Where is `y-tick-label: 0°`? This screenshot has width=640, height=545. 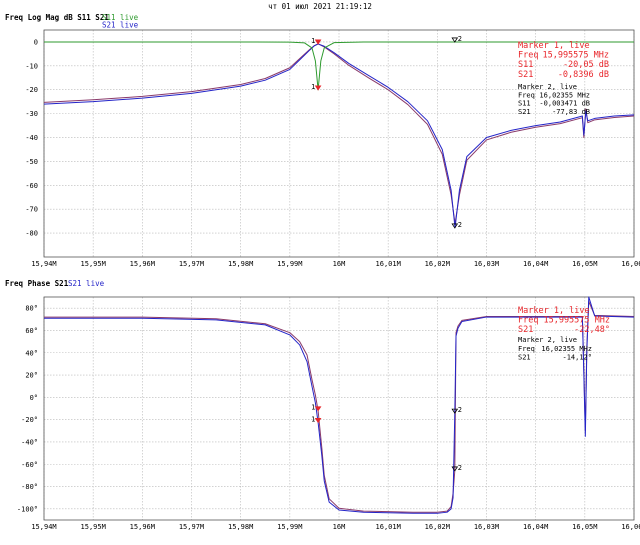
y-tick-label: 0° is located at coordinates (34, 398).